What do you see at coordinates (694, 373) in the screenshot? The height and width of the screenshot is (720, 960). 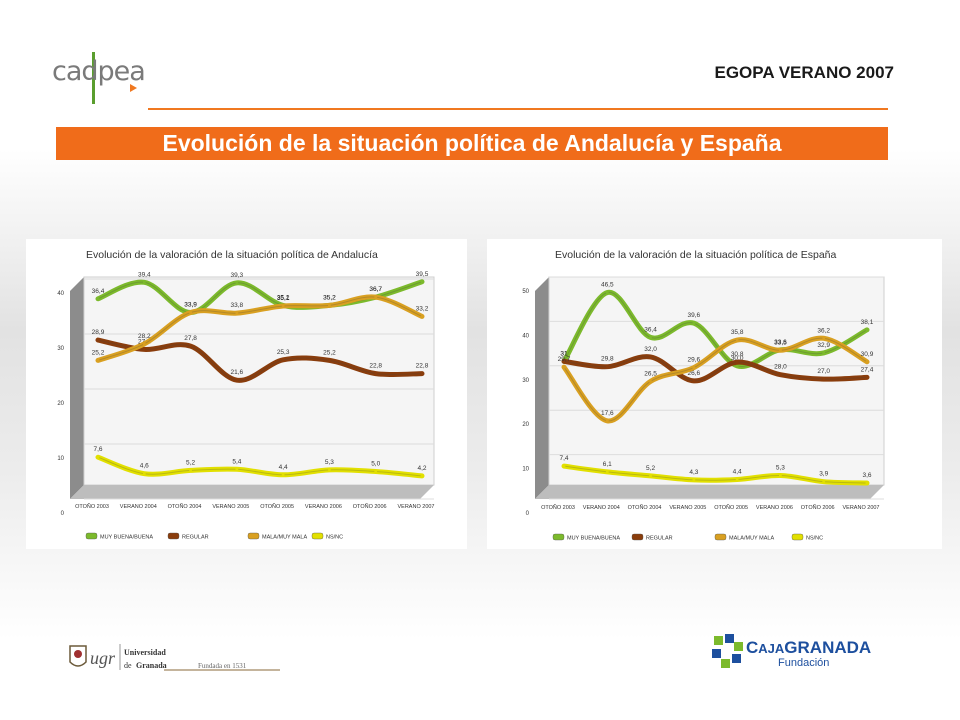 I see `data-label: 26,6` at bounding box center [694, 373].